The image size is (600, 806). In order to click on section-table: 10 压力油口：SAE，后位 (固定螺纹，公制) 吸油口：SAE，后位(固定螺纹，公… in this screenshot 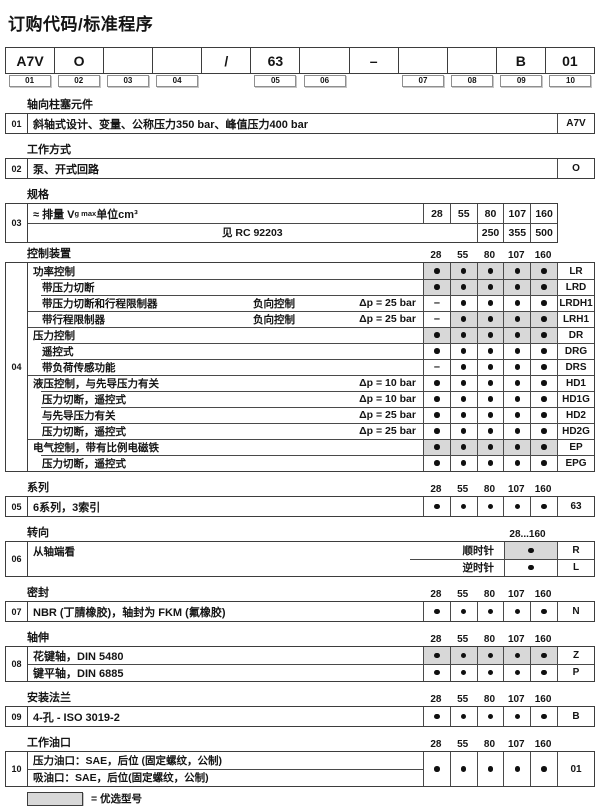, I will do `click(300, 769)`.